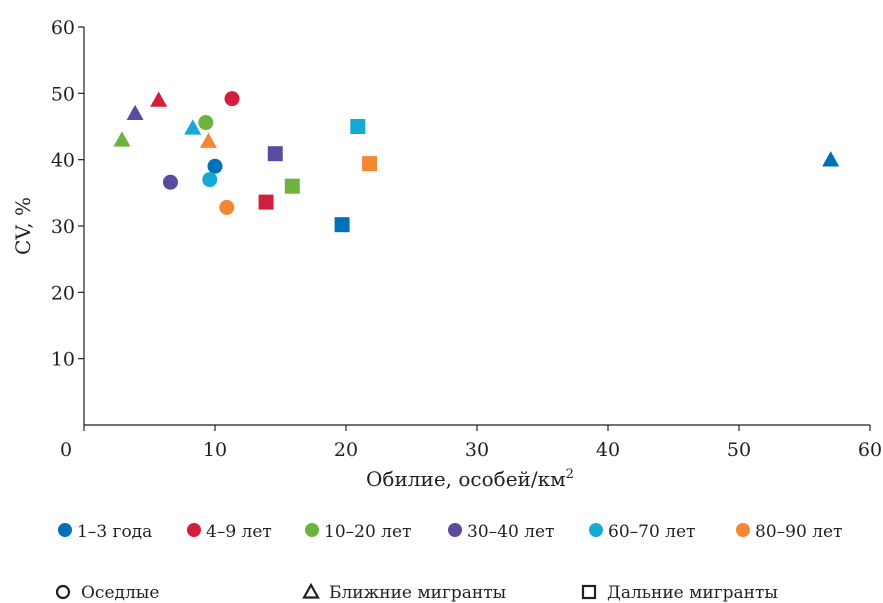 The width and height of the screenshot is (883, 603). Describe the element at coordinates (63, 360) in the screenshot. I see `y-tick-label: 10` at that location.